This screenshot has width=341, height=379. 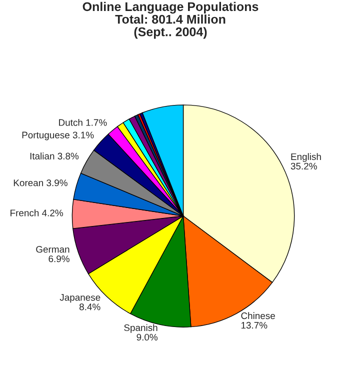 I want to click on chart-title: Online Language Populations Total: 801.4 Million (Sept.. 2004), so click(x=170, y=20).